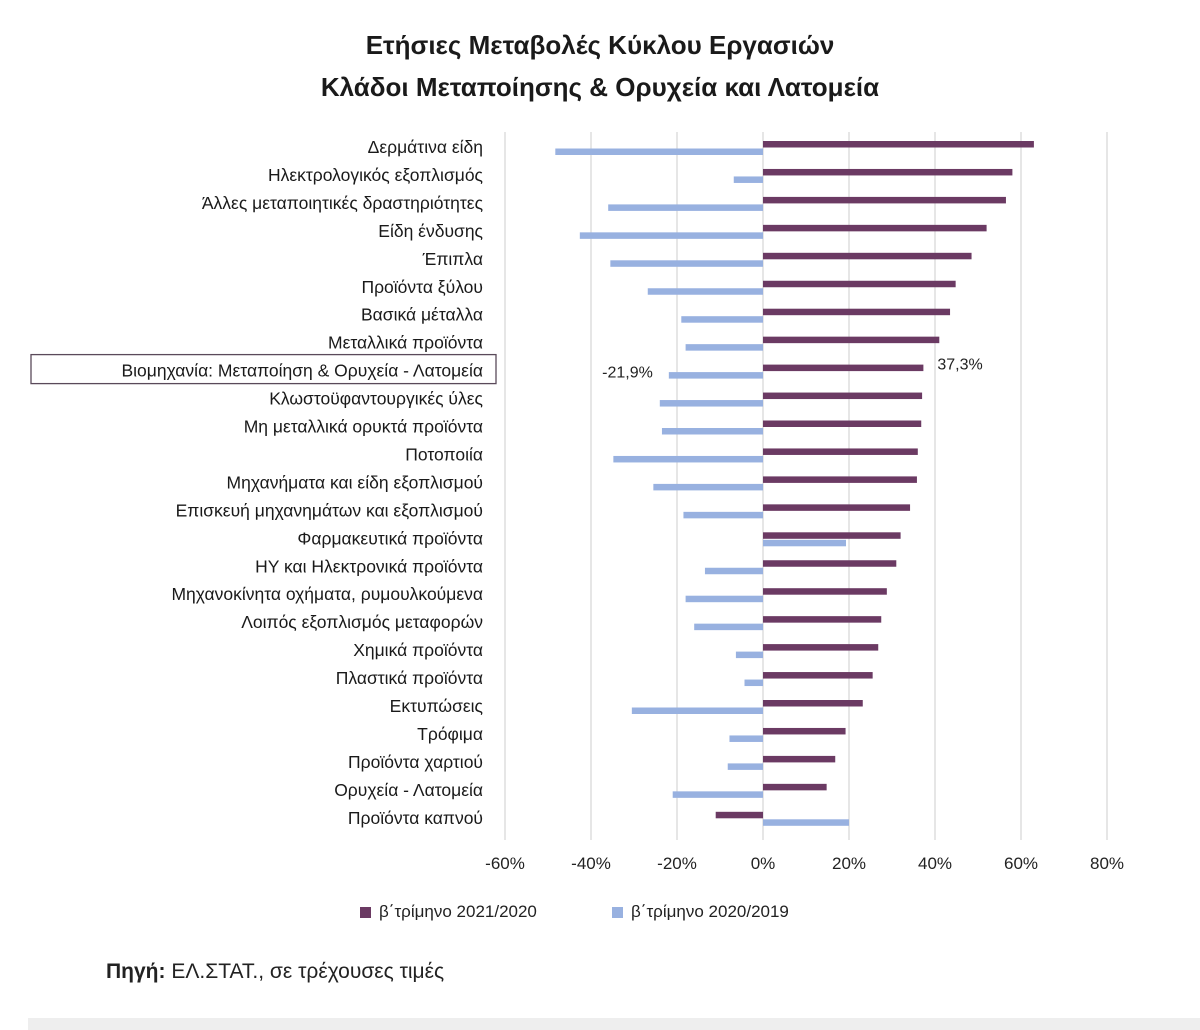  I want to click on category-label: Μηχανήματα και είδη εξοπλισμού, so click(355, 482).